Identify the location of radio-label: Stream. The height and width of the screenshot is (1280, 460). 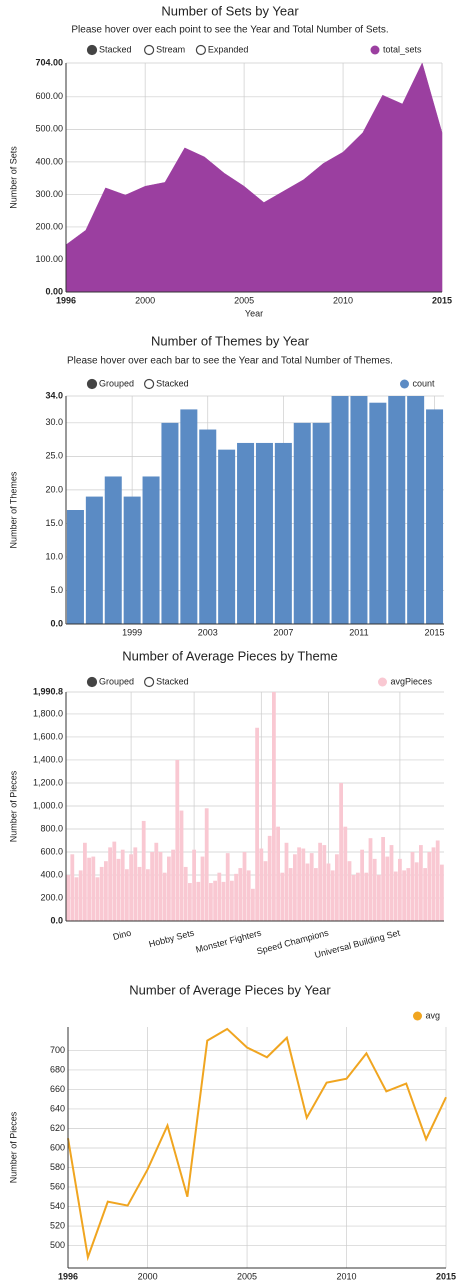
(170, 49).